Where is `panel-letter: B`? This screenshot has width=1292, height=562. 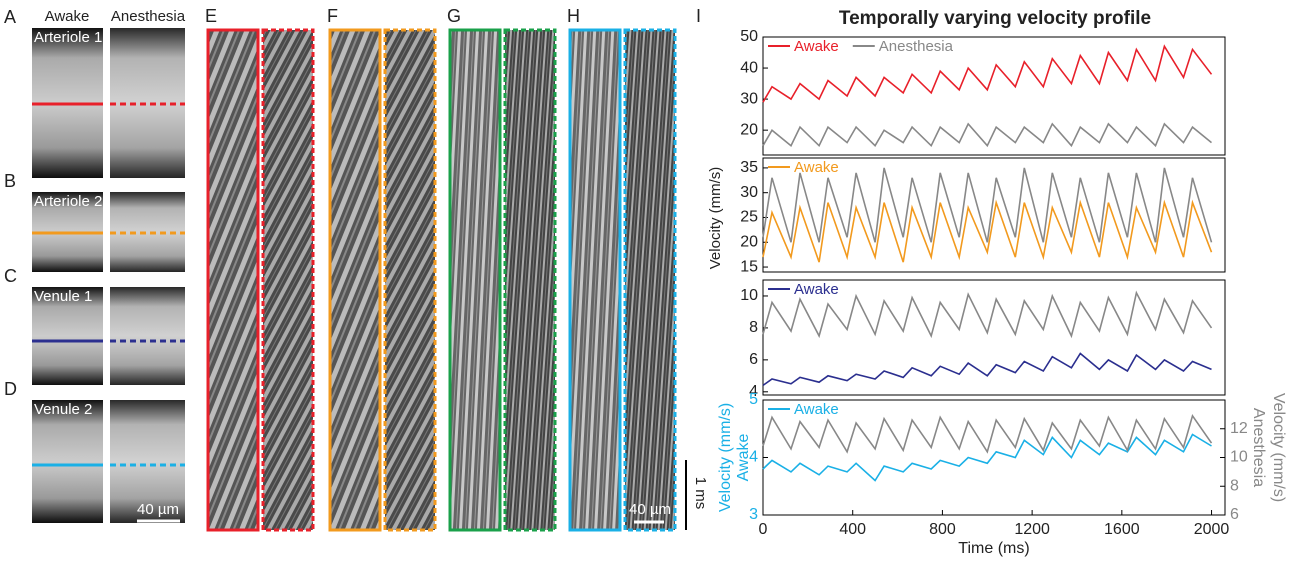 panel-letter: B is located at coordinates (10, 181).